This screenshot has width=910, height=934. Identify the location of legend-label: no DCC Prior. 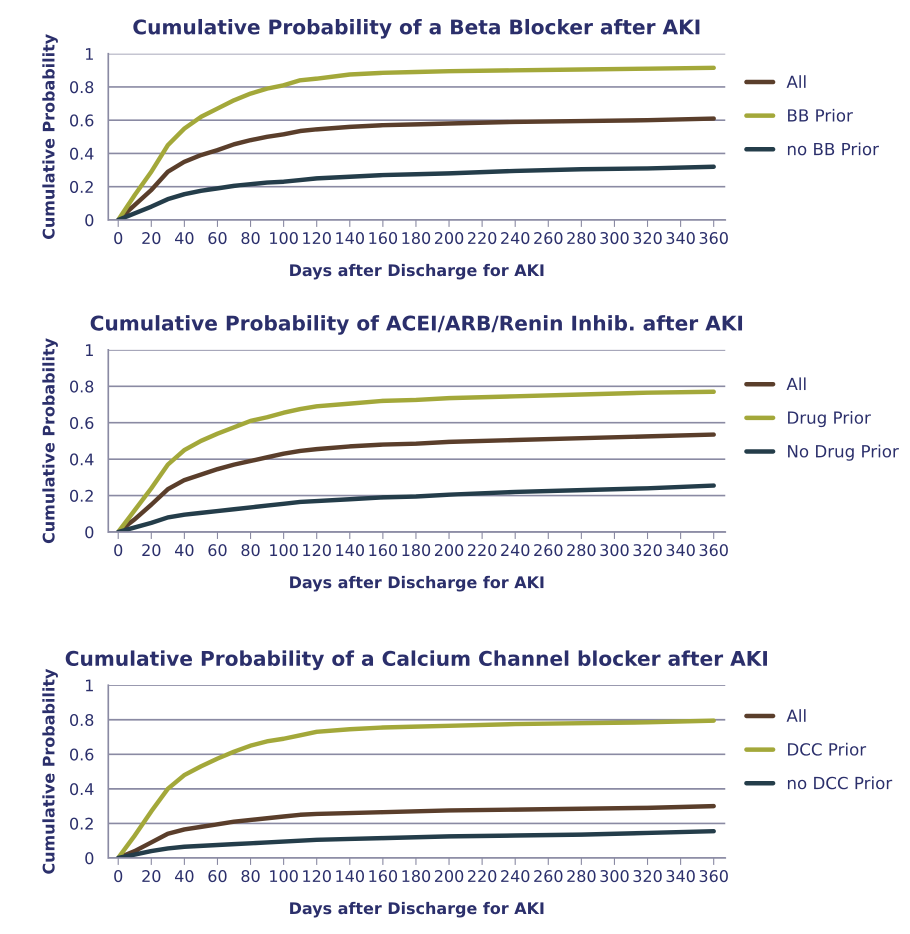
(840, 783).